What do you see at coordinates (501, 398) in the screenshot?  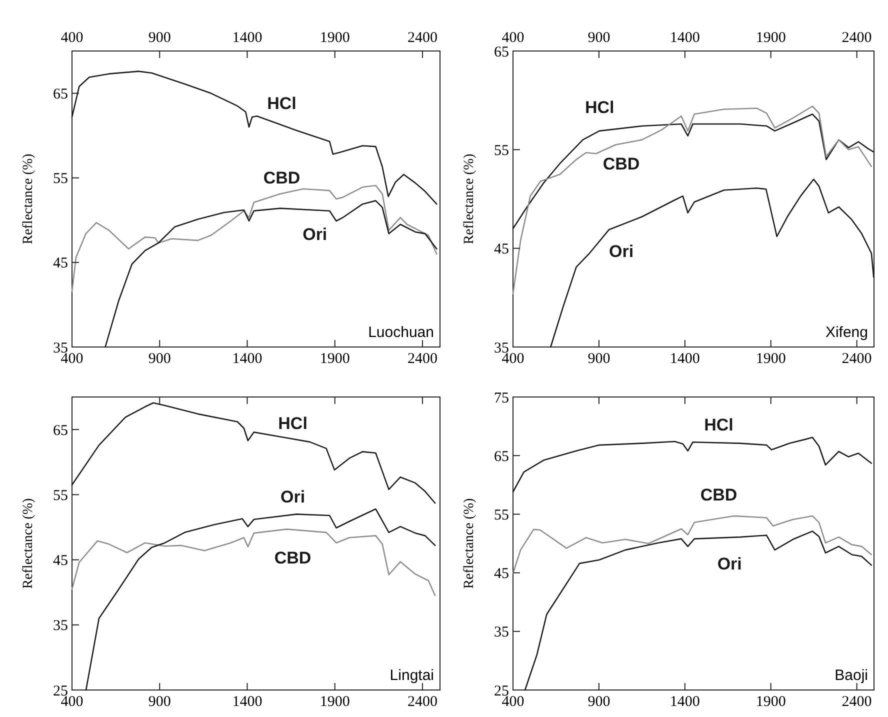 I see `y-tick-label: 75` at bounding box center [501, 398].